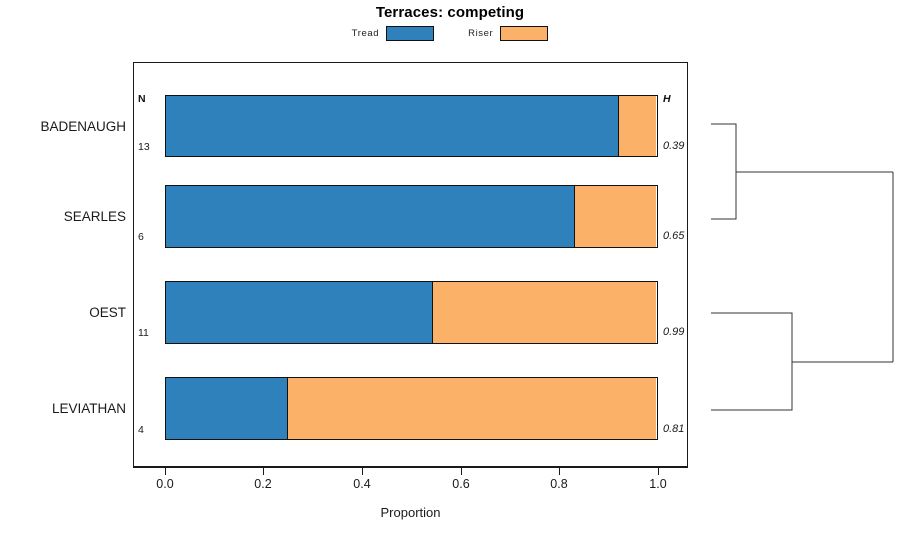 The width and height of the screenshot is (900, 540). What do you see at coordinates (410, 33) in the screenshot?
I see `legend-swatch-tread` at bounding box center [410, 33].